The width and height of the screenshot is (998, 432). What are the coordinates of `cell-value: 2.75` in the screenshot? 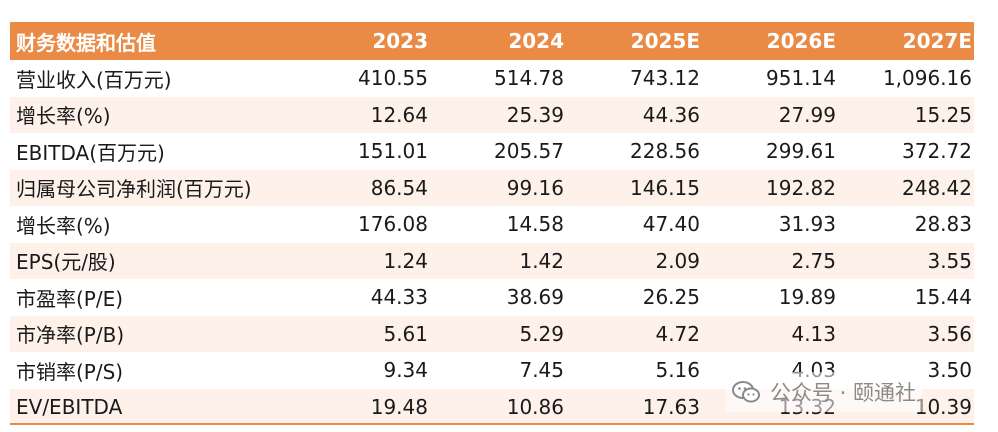 It's located at (813, 260).